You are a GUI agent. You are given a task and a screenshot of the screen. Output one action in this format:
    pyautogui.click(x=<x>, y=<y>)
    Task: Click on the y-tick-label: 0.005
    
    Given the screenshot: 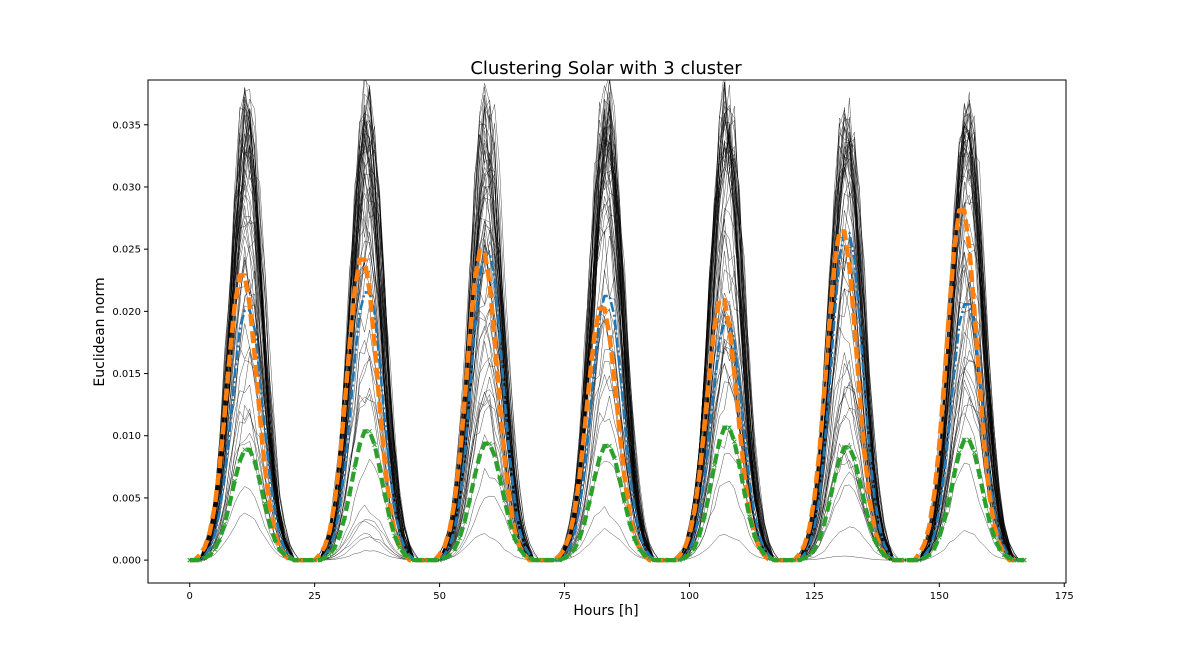 What is the action you would take?
    pyautogui.click(x=126, y=498)
    